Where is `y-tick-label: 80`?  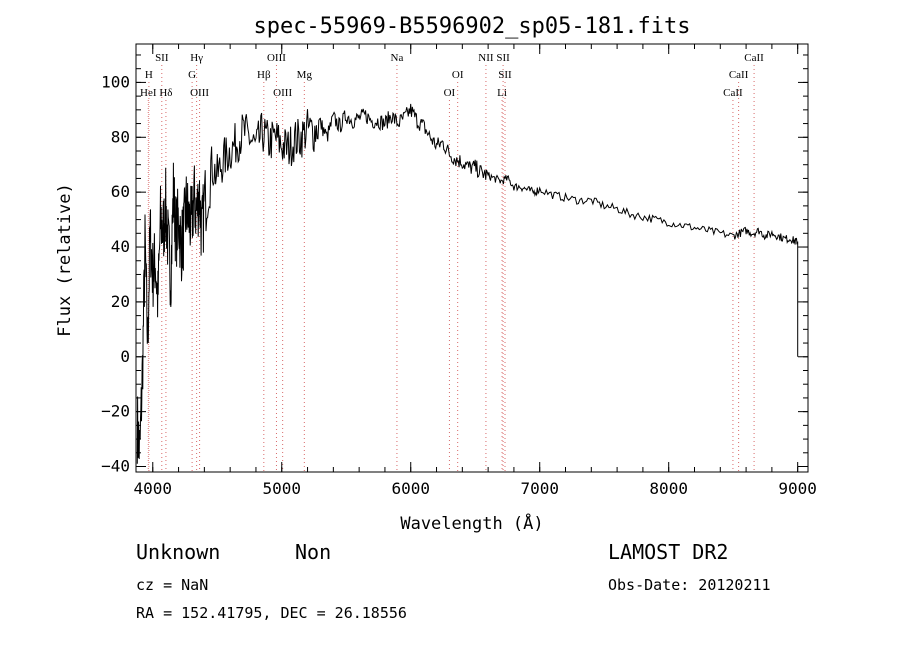 y-tick-label: 80 is located at coordinates (120, 136).